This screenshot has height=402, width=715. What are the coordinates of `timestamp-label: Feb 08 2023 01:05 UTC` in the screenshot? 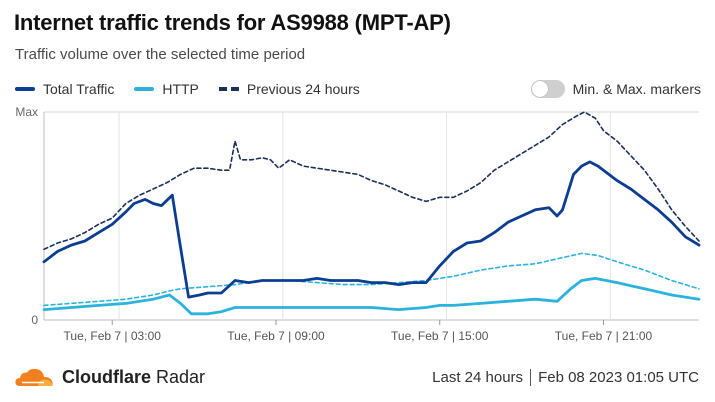 It's located at (618, 377).